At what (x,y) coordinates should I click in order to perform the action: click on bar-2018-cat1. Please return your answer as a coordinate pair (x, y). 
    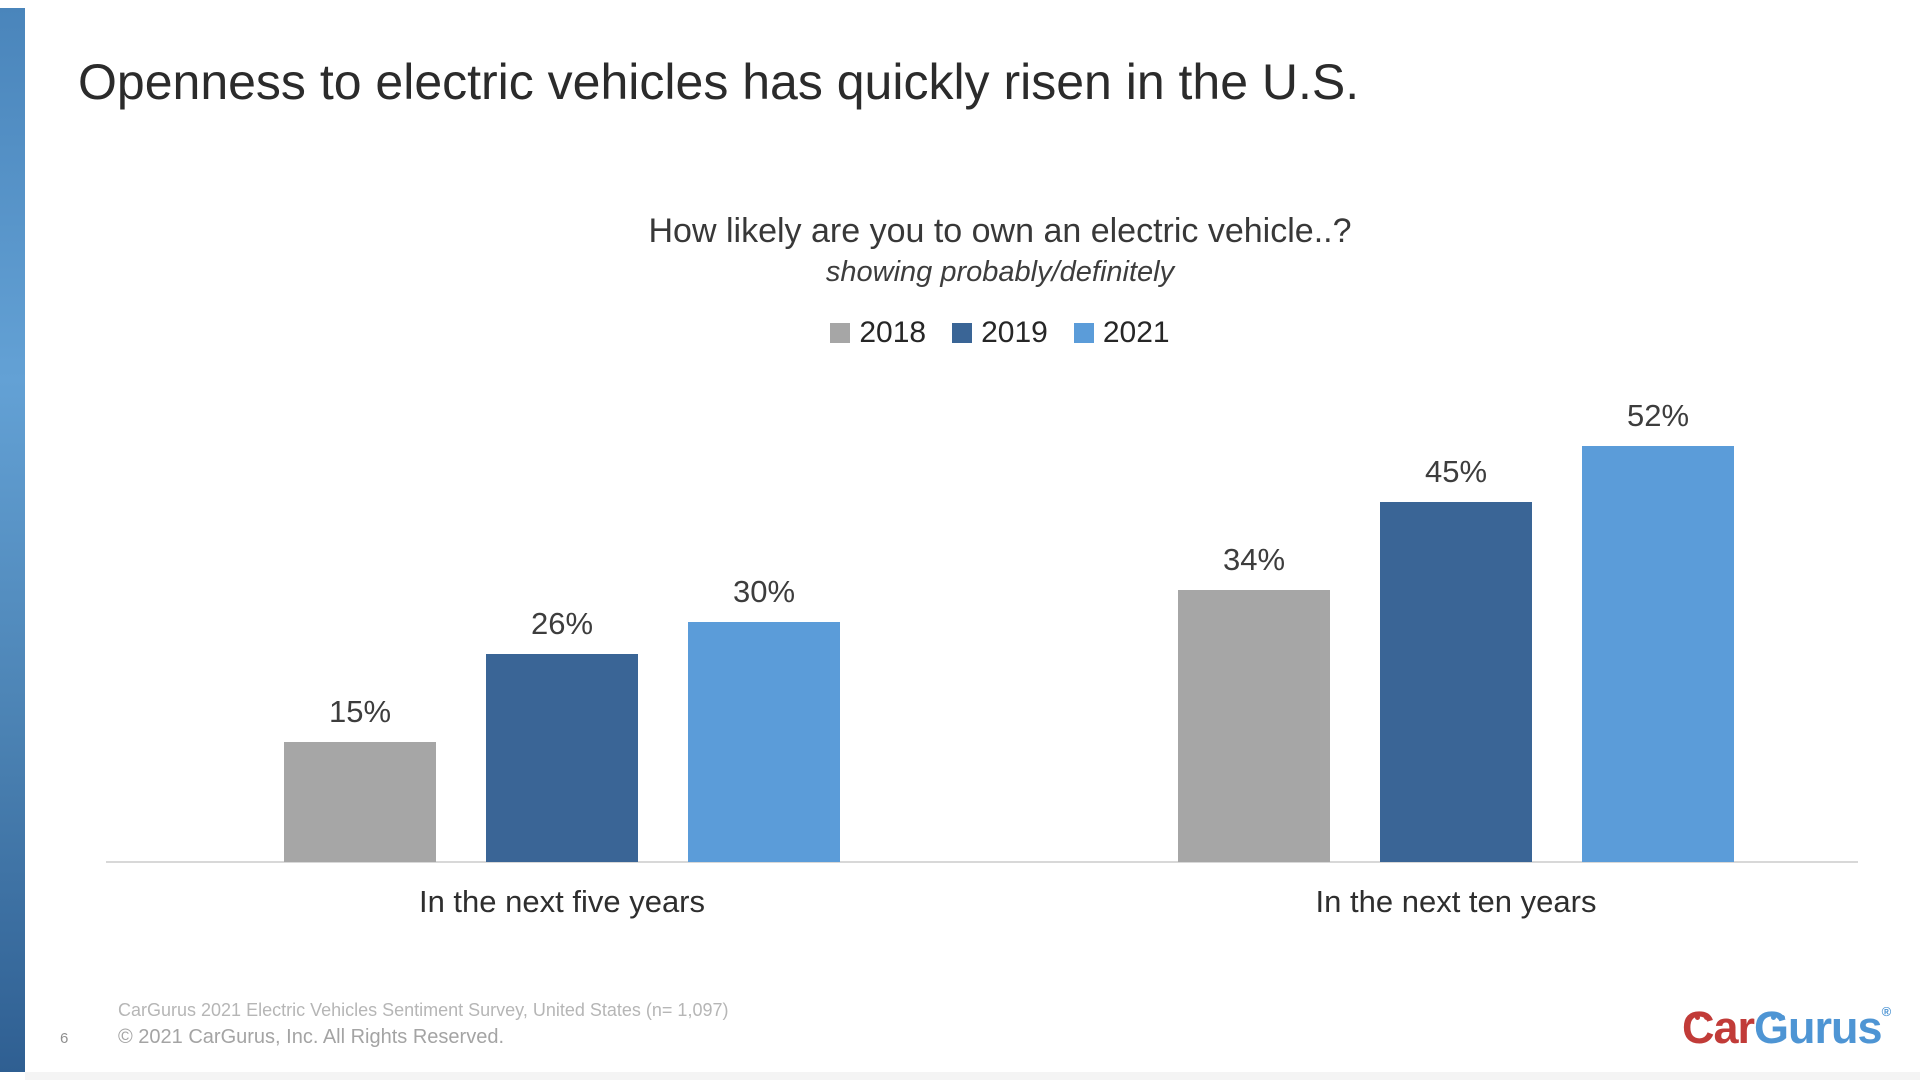
    Looking at the image, I should click on (1254, 726).